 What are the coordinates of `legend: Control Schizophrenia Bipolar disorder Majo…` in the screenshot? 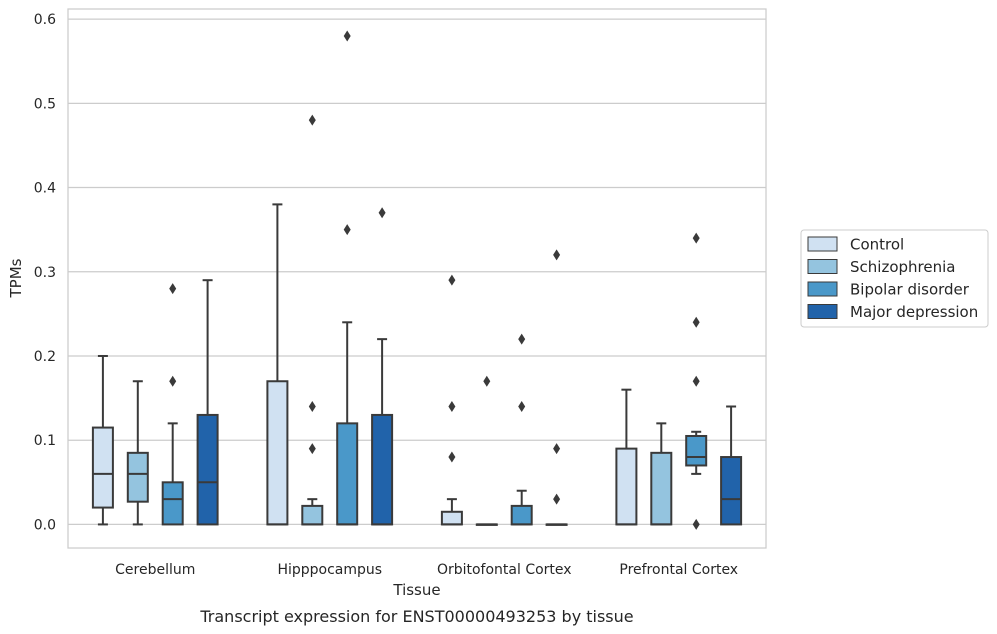 It's located at (894, 278).